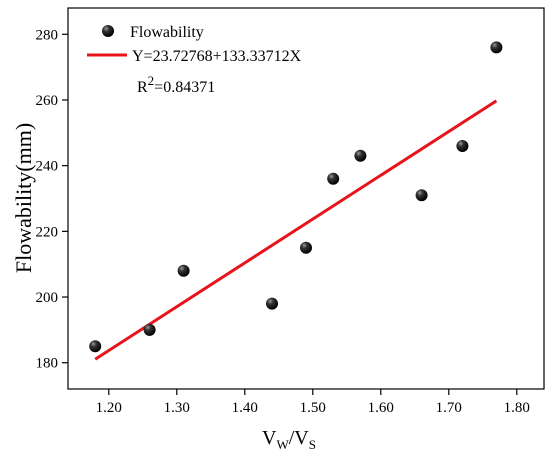 The height and width of the screenshot is (455, 550). Describe the element at coordinates (109, 408) in the screenshot. I see `x-tick-label: 1.20` at that location.